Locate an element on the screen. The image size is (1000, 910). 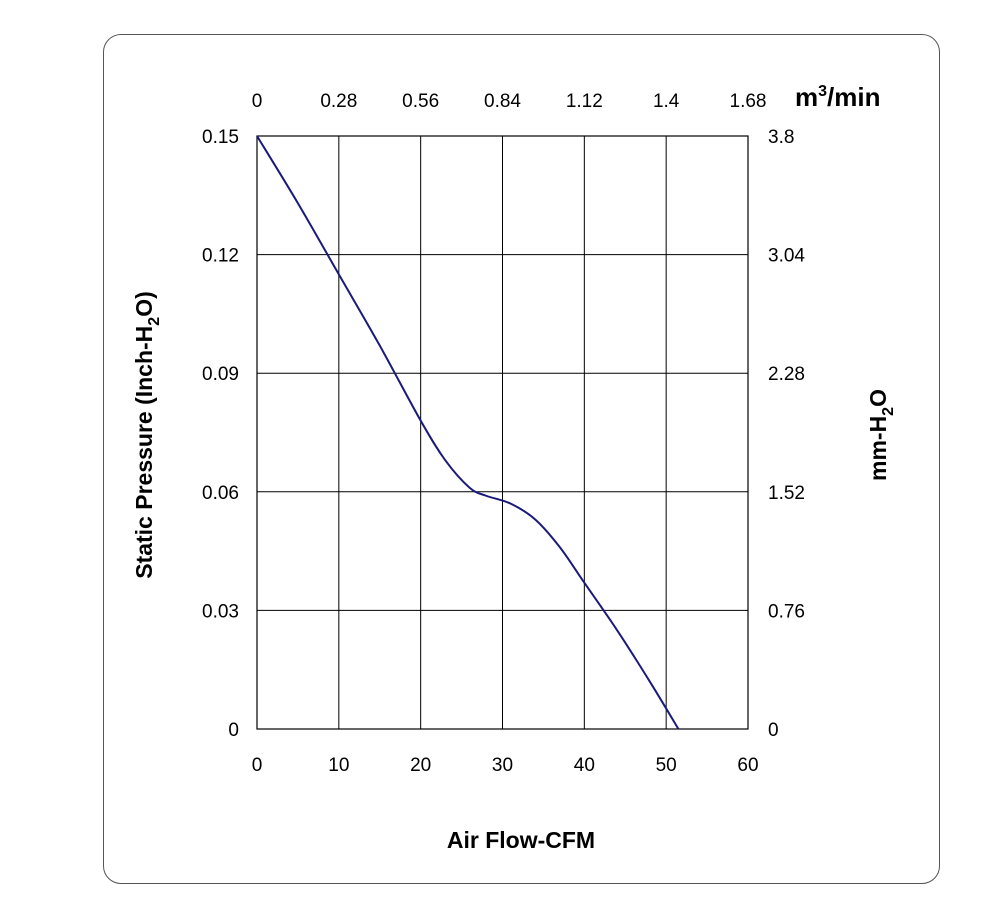
y-right-tick-label: 2.28 is located at coordinates (786, 374).